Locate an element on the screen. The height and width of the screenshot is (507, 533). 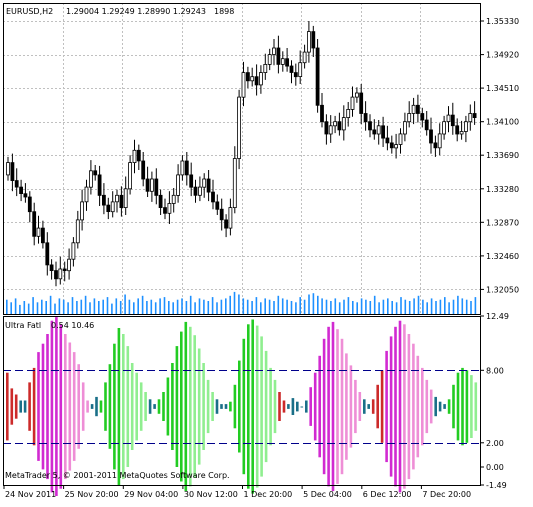
chart-header-bars: 1898 is located at coordinates (224, 11).